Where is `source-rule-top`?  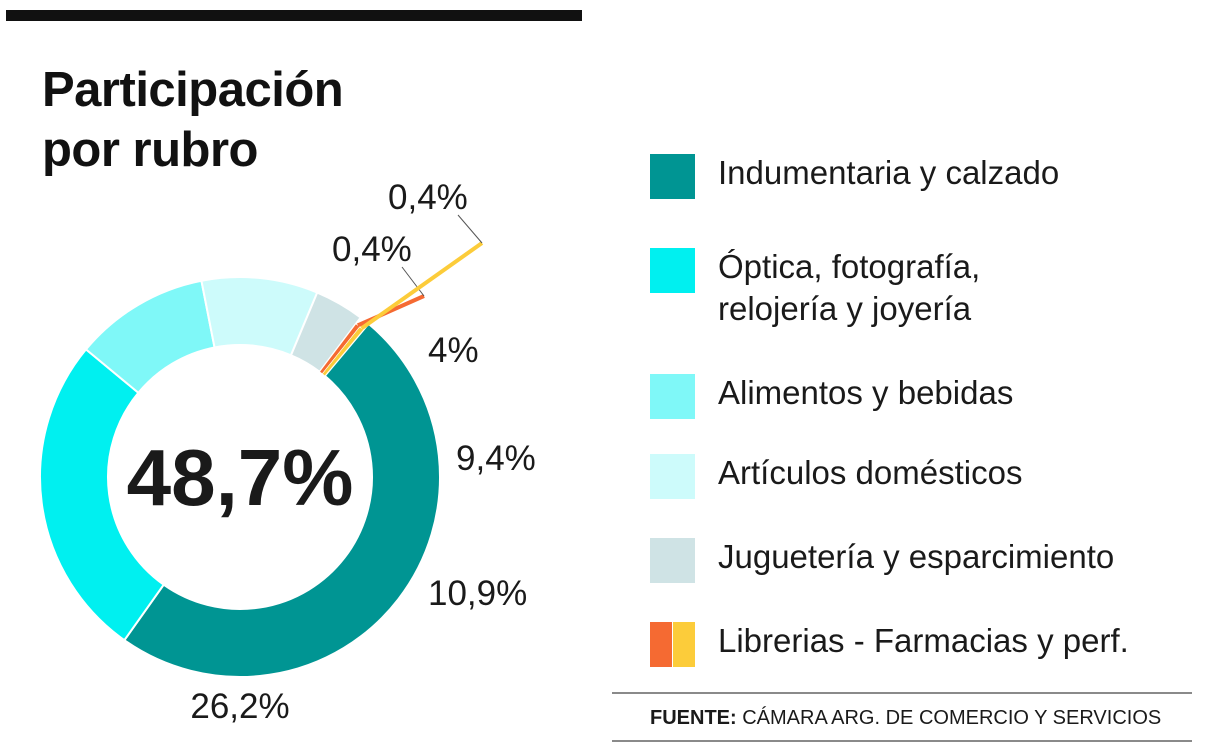 source-rule-top is located at coordinates (902, 693).